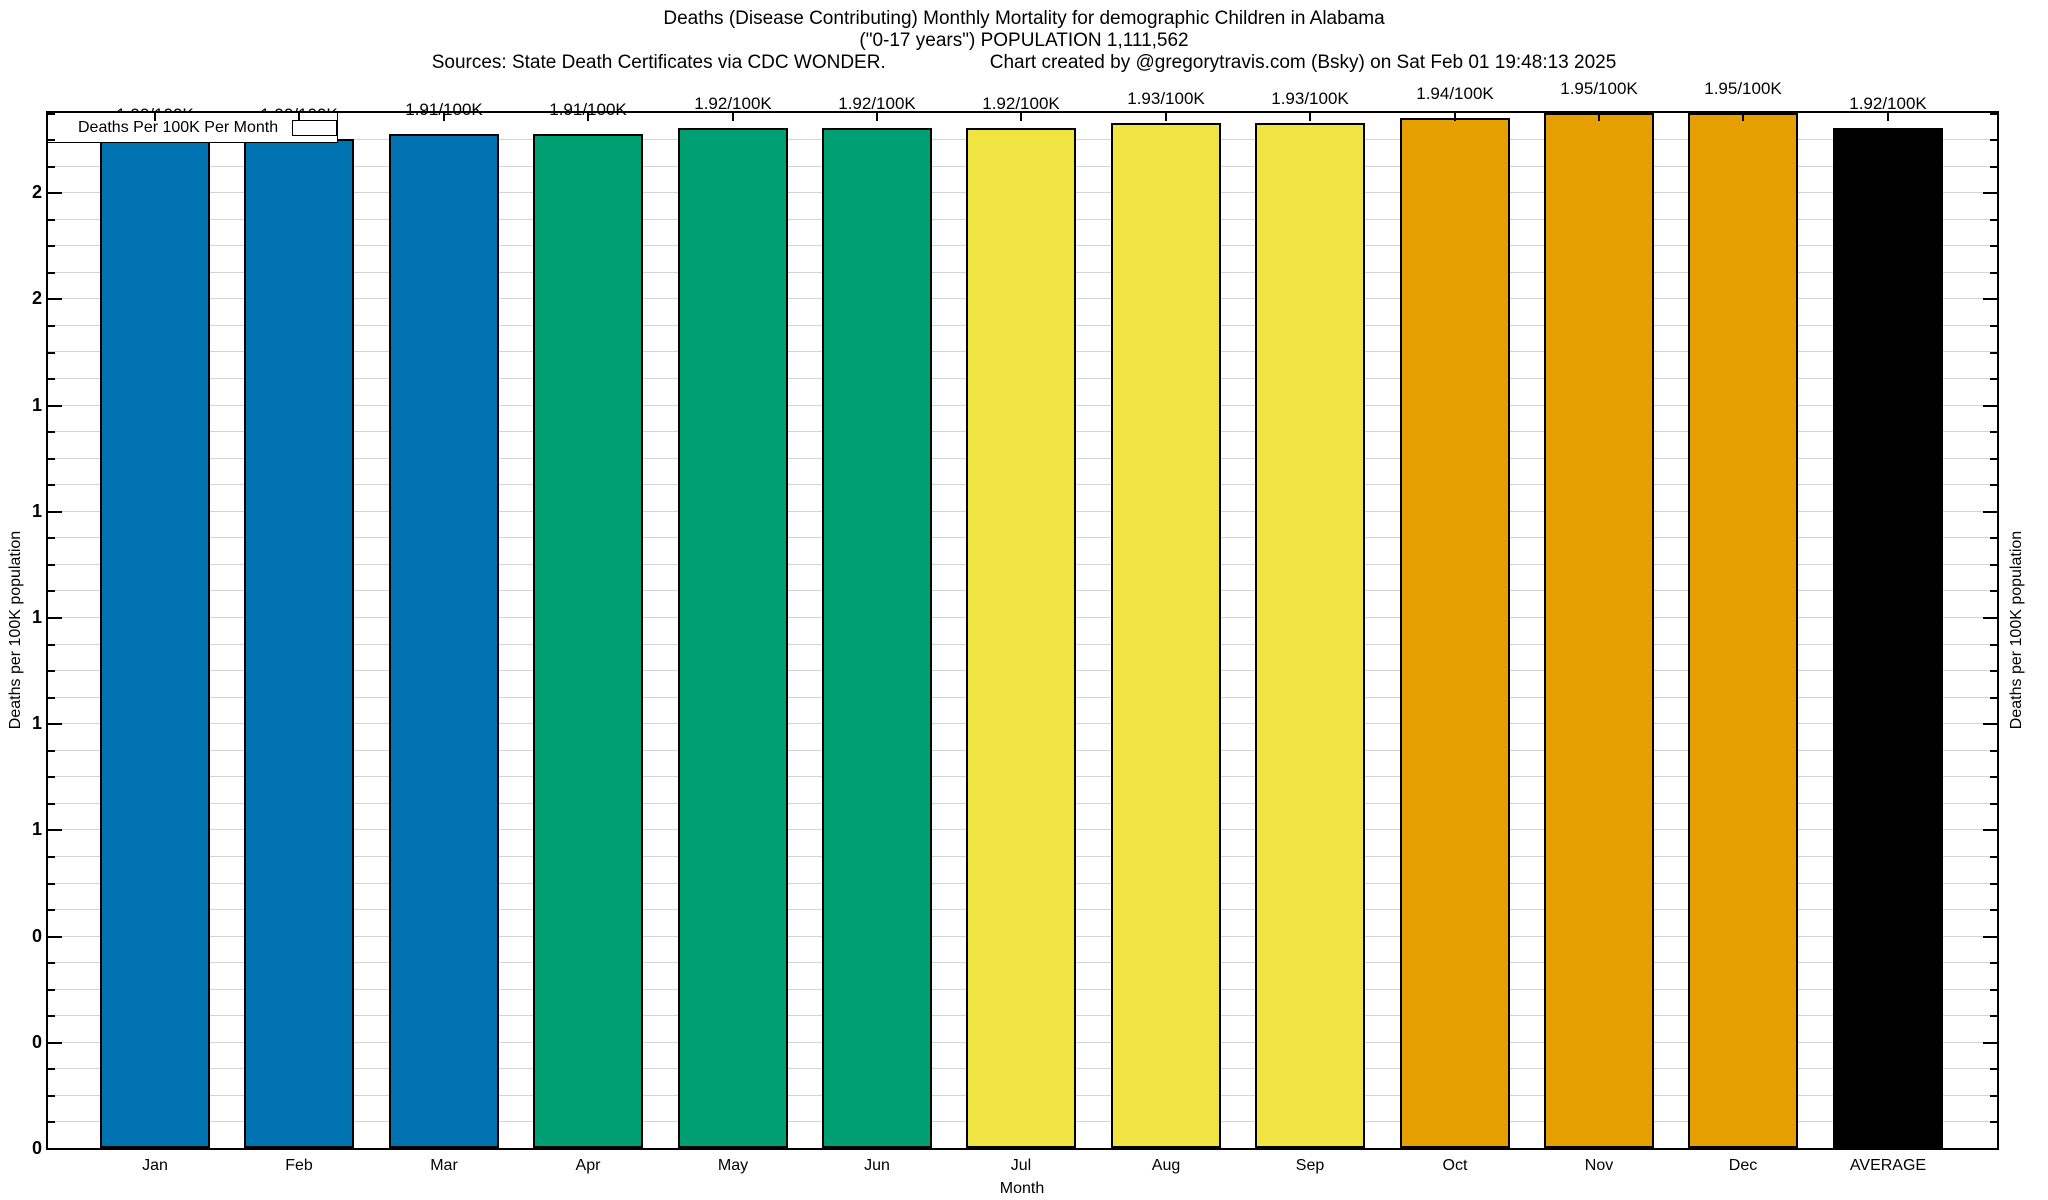 The width and height of the screenshot is (2048, 1200). Describe the element at coordinates (588, 1165) in the screenshot. I see `x-tick-label-apr: Apr` at that location.